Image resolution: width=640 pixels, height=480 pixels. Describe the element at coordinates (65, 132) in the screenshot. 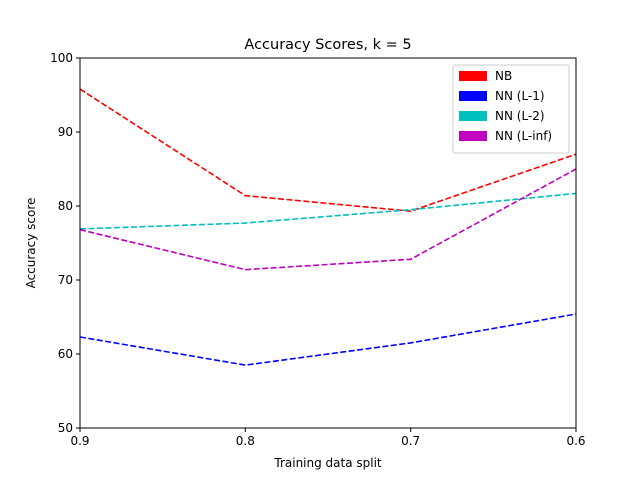

I see `y-tick-label: 90` at that location.